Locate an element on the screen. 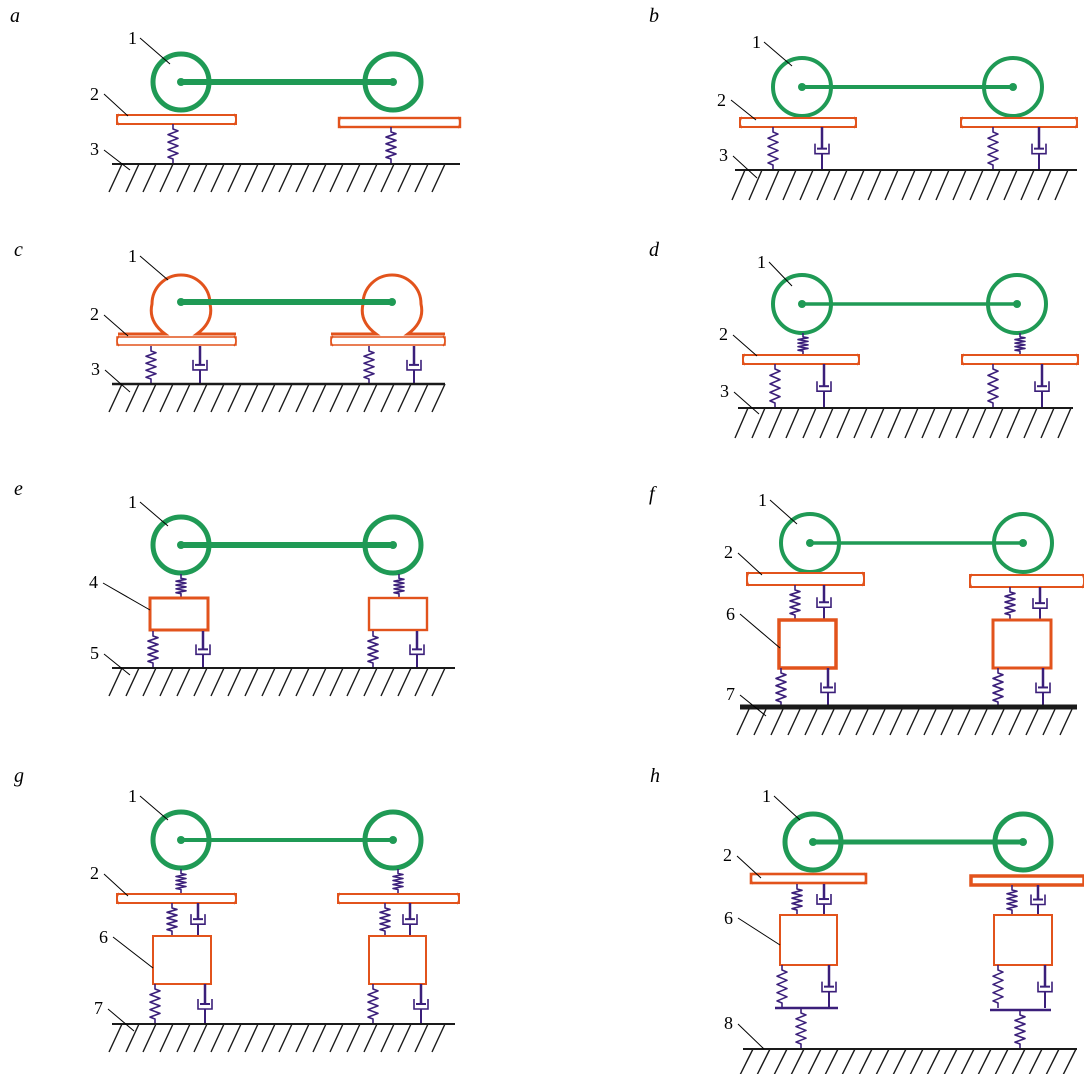  panel-label-f: f is located at coordinates (653, 494).